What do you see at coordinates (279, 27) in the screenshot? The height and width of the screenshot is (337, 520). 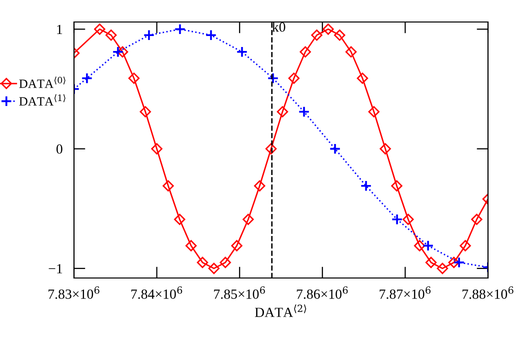 I see `ref-line-label: k0` at bounding box center [279, 27].